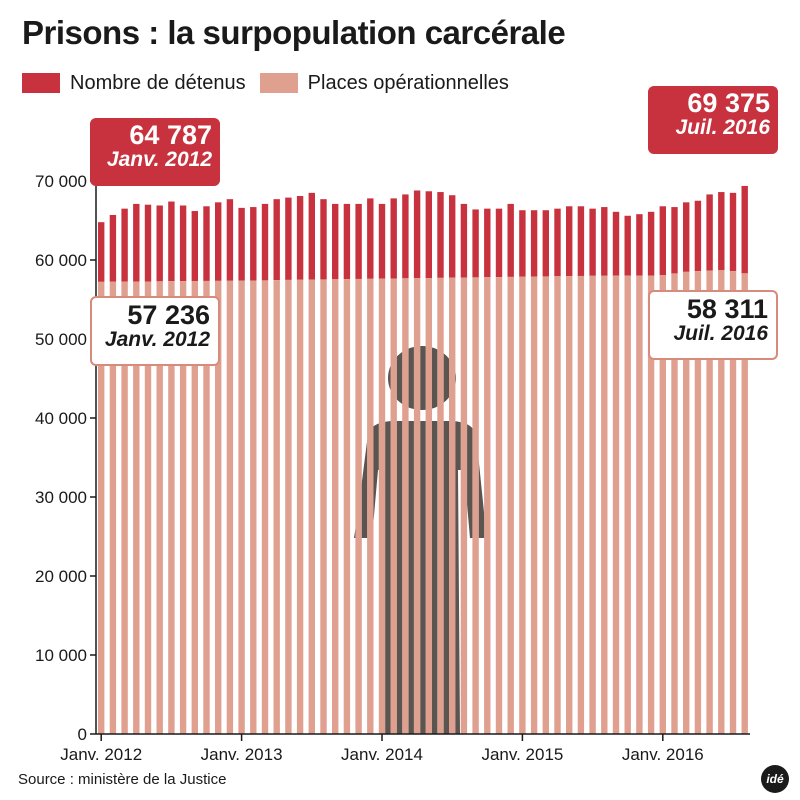  What do you see at coordinates (170, 135) in the screenshot?
I see `callout-detenus-start-value: 64 787` at bounding box center [170, 135].